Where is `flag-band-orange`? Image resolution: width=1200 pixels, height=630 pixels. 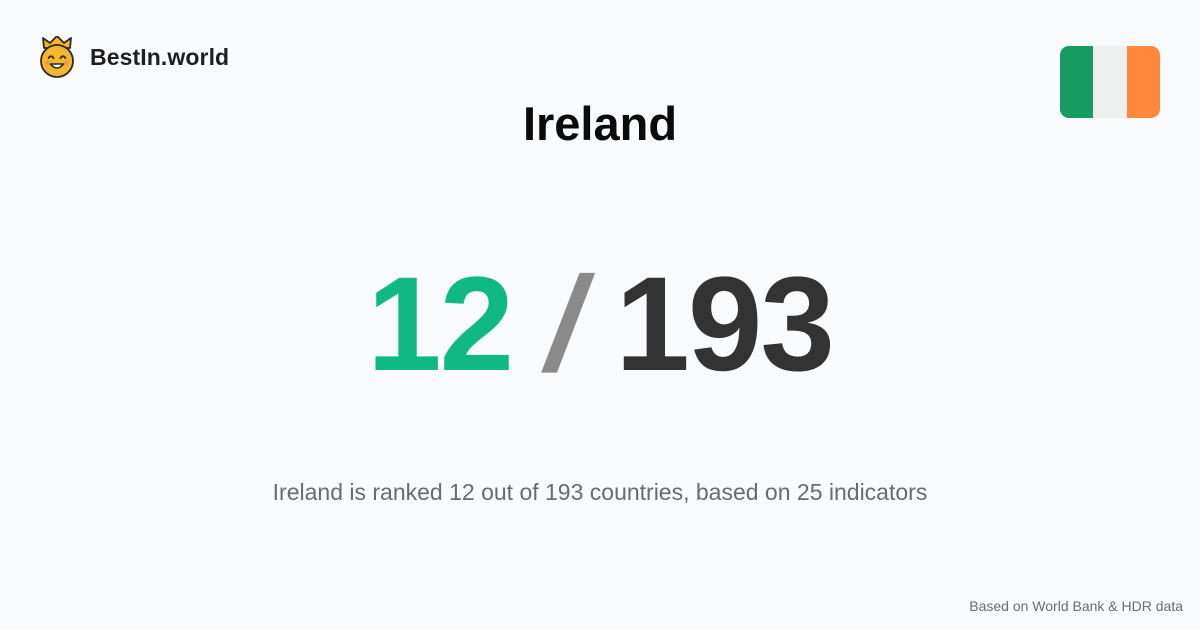 flag-band-orange is located at coordinates (1143, 82).